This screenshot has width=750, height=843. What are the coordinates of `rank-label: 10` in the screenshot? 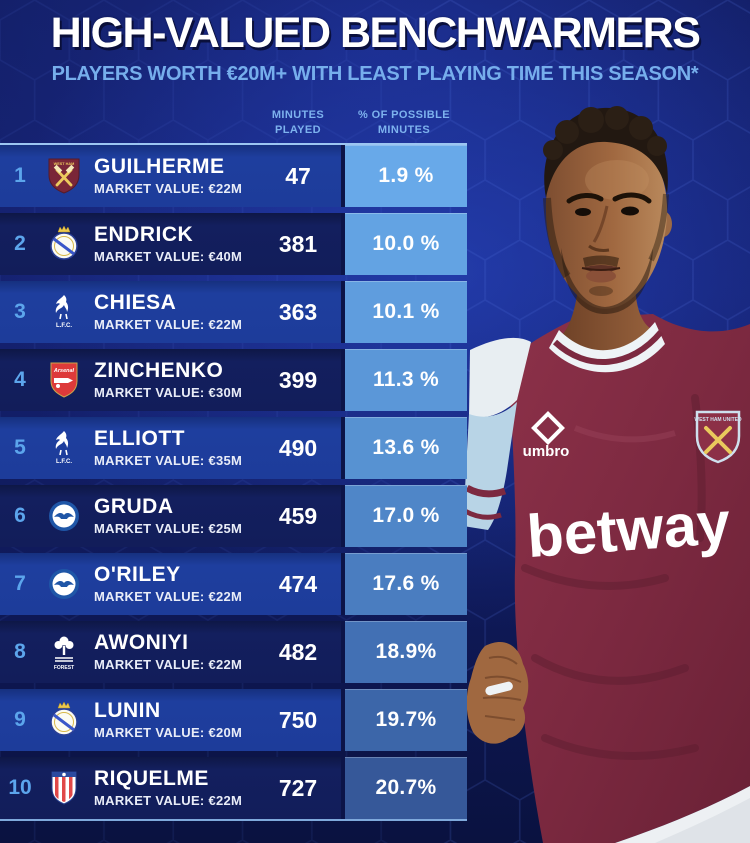 It's located at (20, 787).